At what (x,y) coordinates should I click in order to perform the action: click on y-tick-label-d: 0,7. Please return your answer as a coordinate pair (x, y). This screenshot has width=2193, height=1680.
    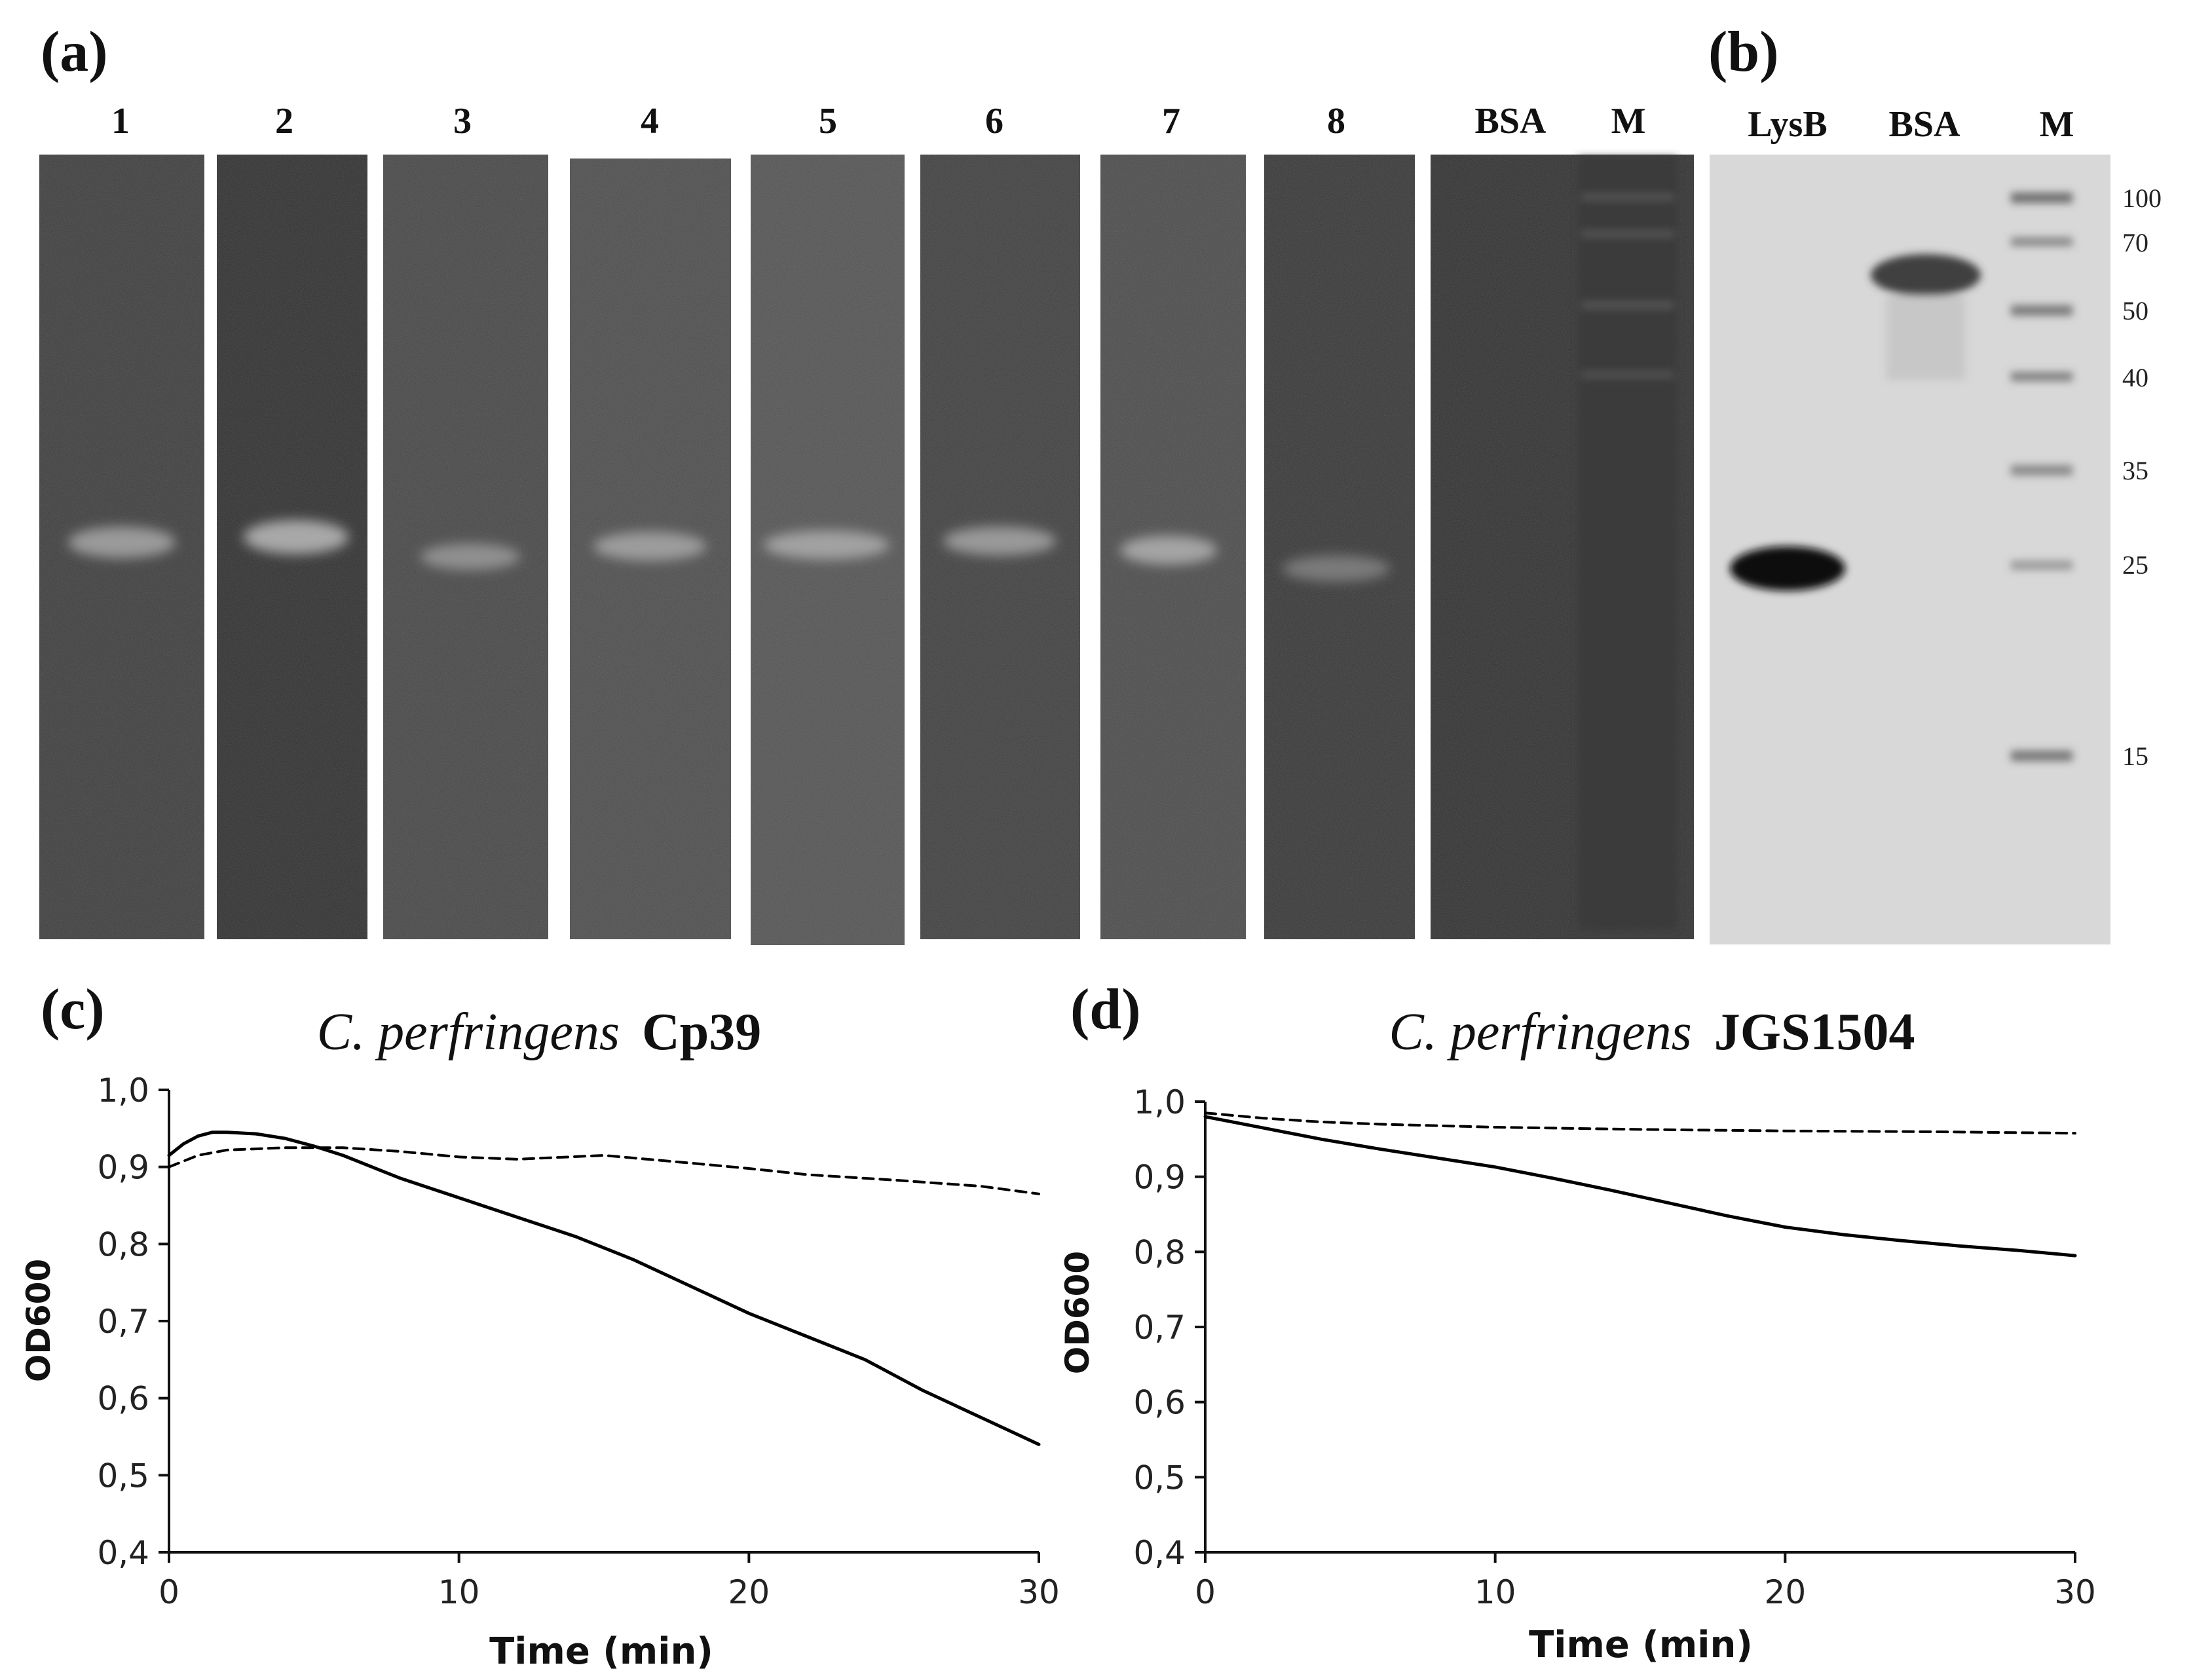
    Looking at the image, I should click on (1160, 1328).